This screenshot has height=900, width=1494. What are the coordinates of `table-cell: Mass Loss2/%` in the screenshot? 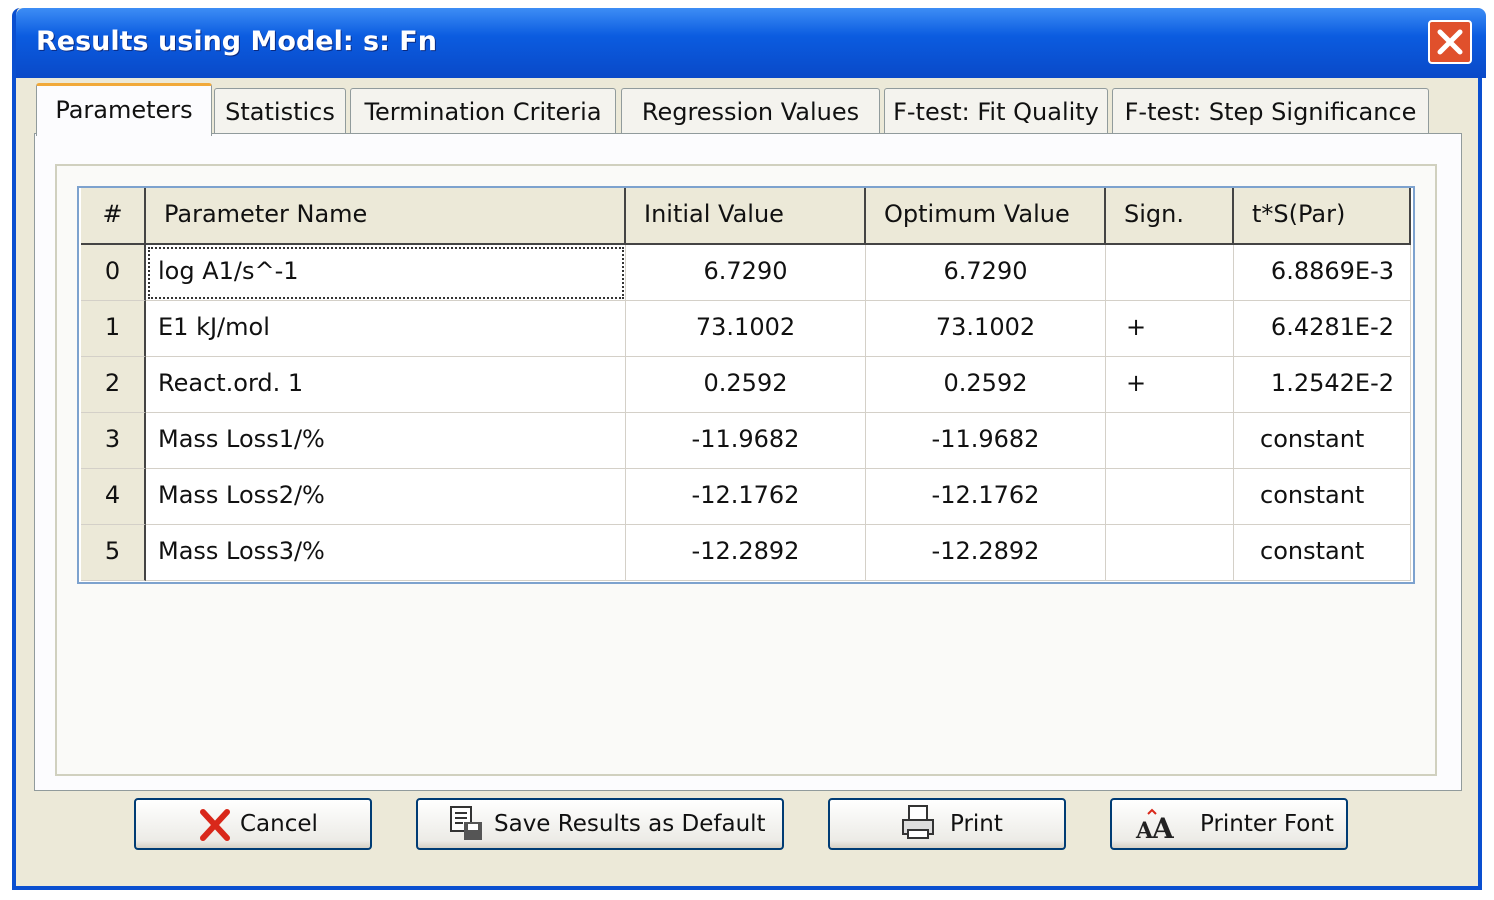 It's located at (386, 497).